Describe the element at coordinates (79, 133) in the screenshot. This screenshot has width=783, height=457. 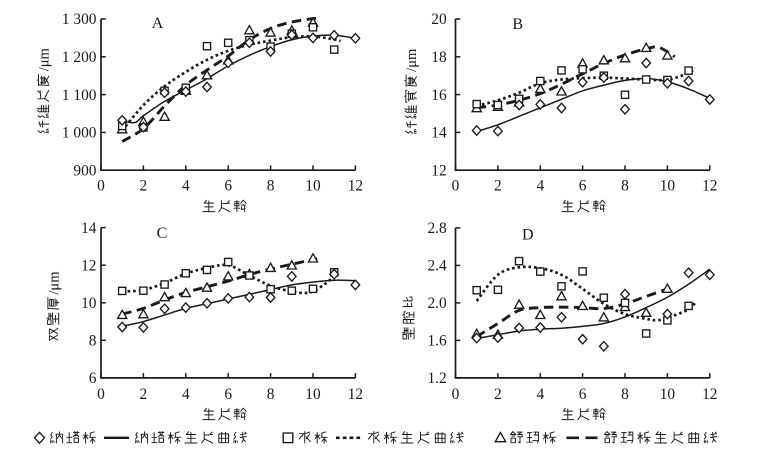
I see `svg-text: 1 000` at that location.